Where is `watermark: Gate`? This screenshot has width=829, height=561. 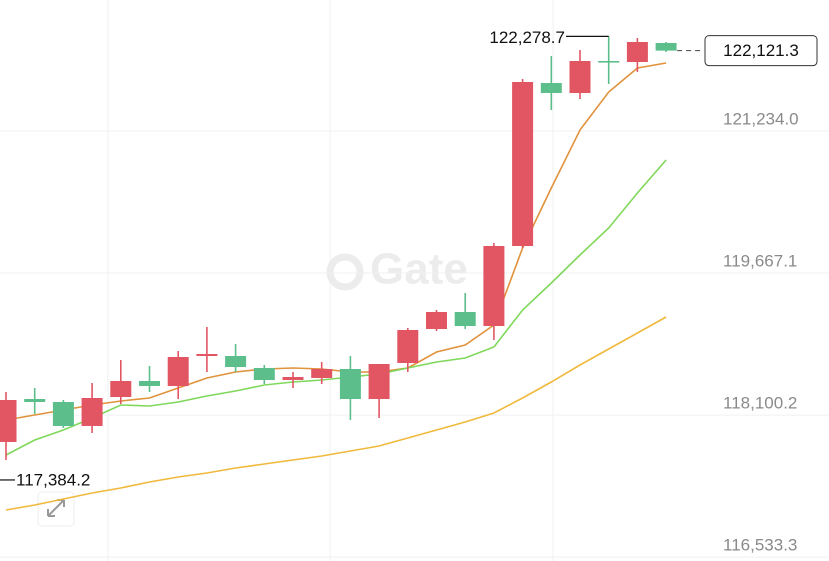 watermark: Gate is located at coordinates (397, 269).